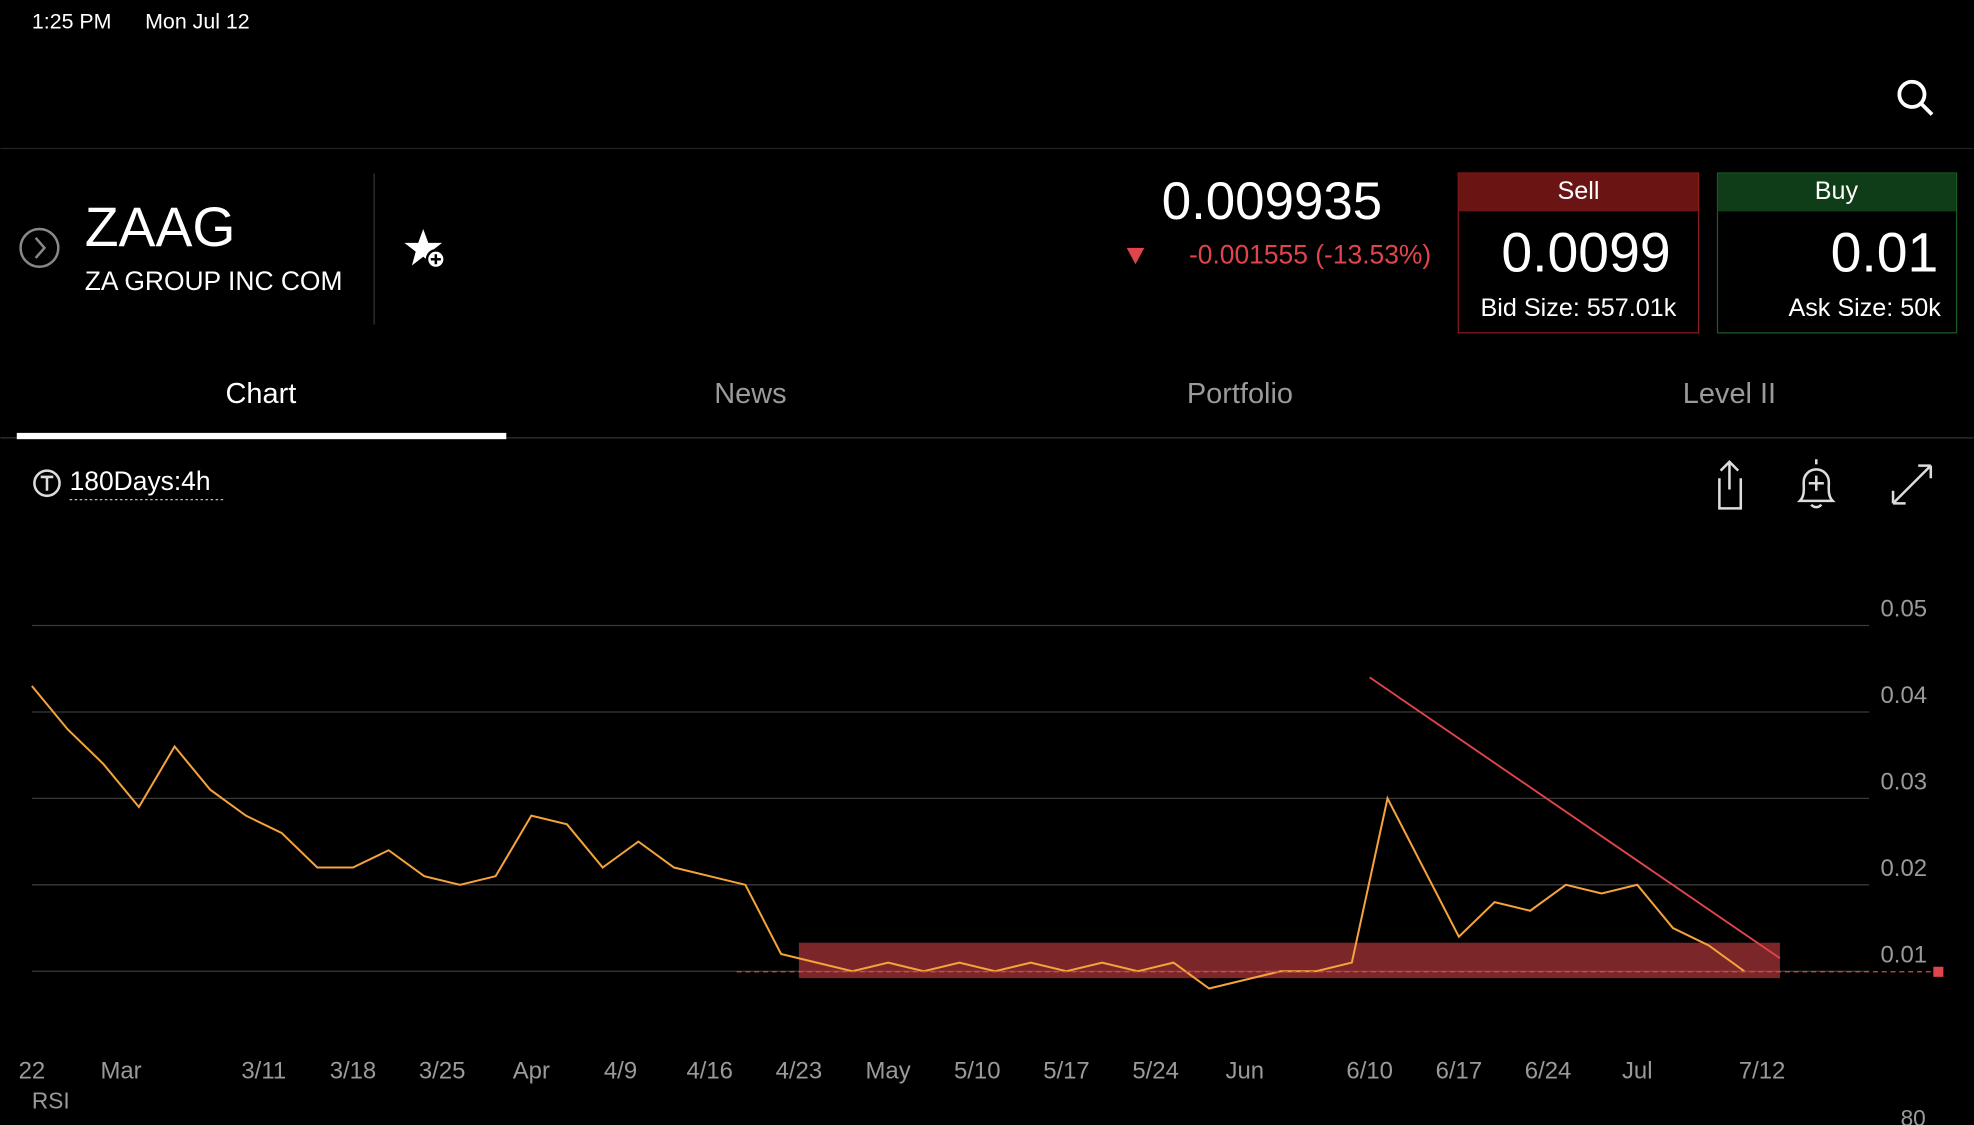  What do you see at coordinates (197, 21) in the screenshot?
I see `status-date: Mon Jul 12` at bounding box center [197, 21].